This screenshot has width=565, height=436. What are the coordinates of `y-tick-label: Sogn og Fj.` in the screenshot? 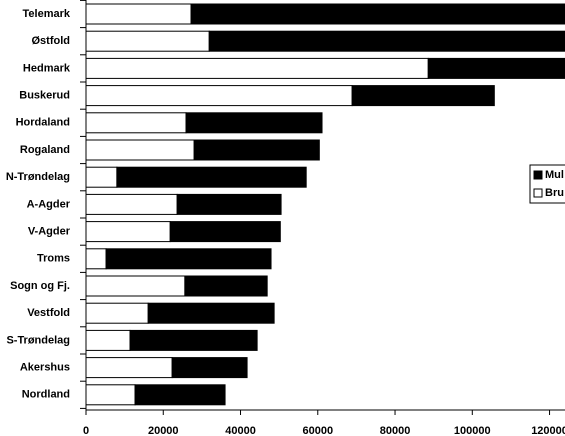 It's located at (40, 286).